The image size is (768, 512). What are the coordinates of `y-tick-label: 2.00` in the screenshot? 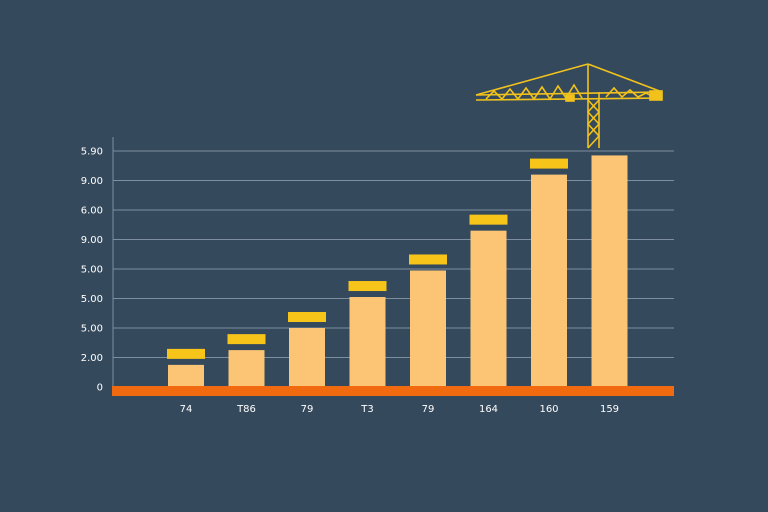 It's located at (92, 358).